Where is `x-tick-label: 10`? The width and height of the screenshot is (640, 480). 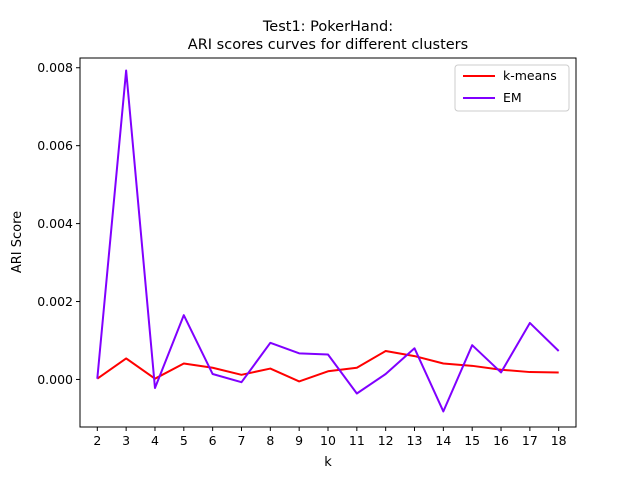
x-tick-label: 10 is located at coordinates (328, 440).